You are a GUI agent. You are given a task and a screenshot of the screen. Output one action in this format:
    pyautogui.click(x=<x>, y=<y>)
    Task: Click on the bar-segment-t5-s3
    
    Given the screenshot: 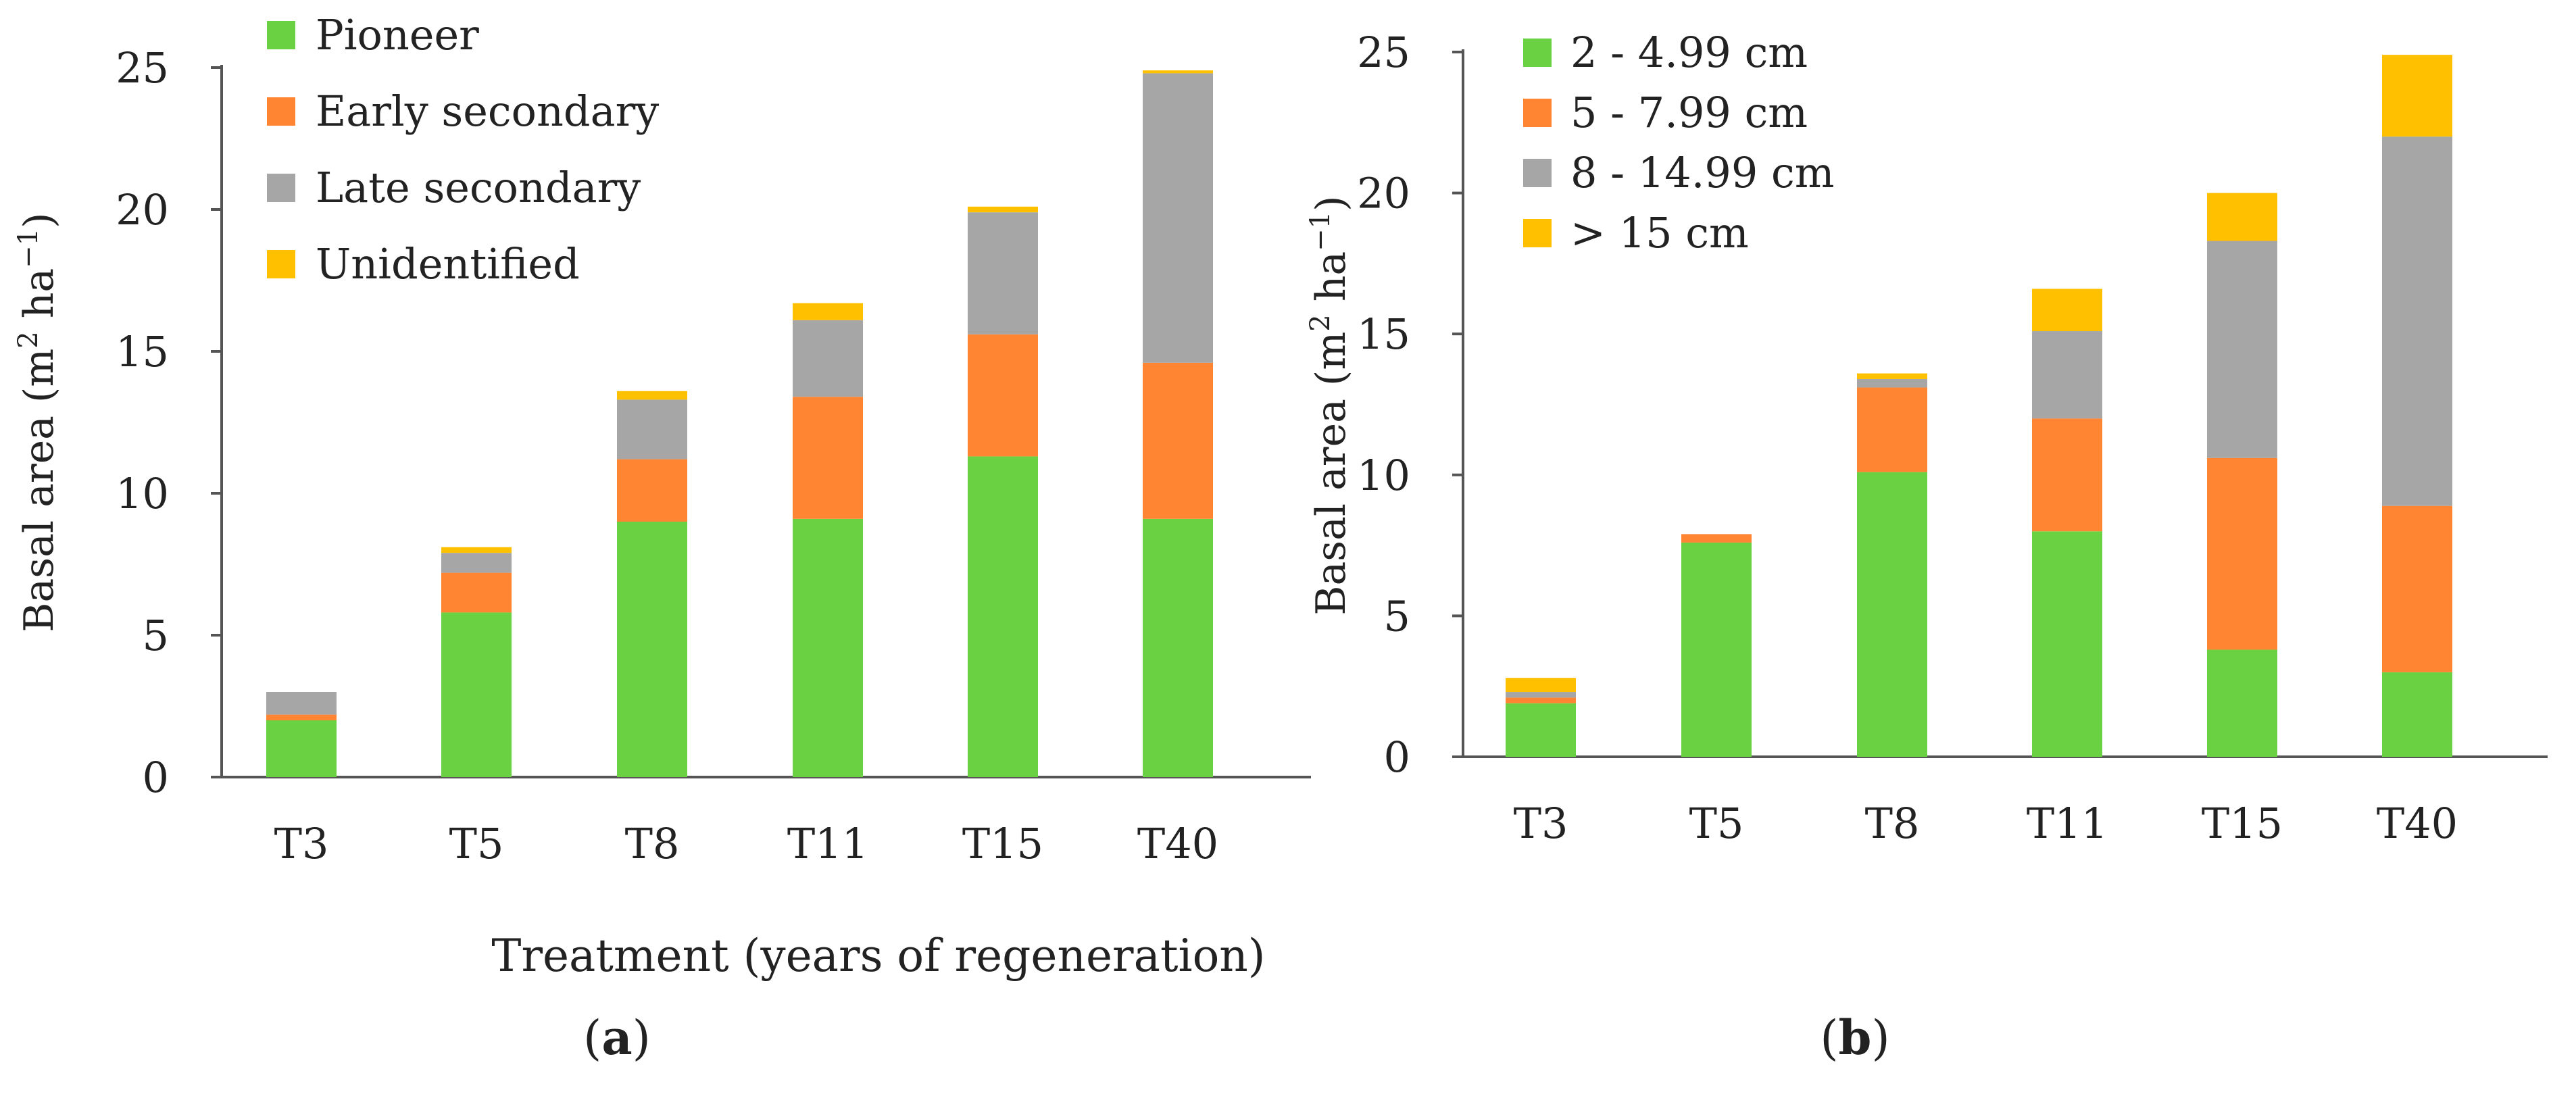 What is the action you would take?
    pyautogui.click(x=477, y=550)
    